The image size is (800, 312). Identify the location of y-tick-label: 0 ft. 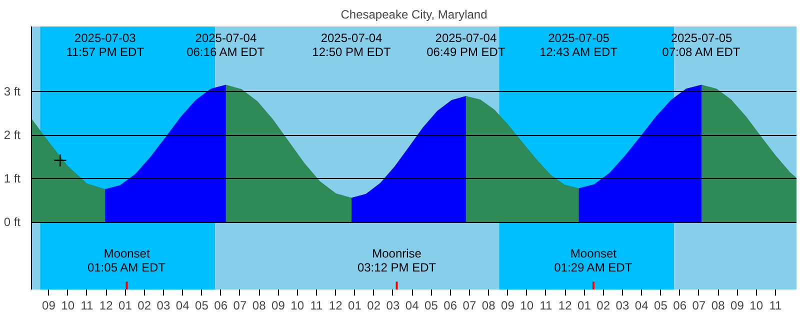
(13, 222).